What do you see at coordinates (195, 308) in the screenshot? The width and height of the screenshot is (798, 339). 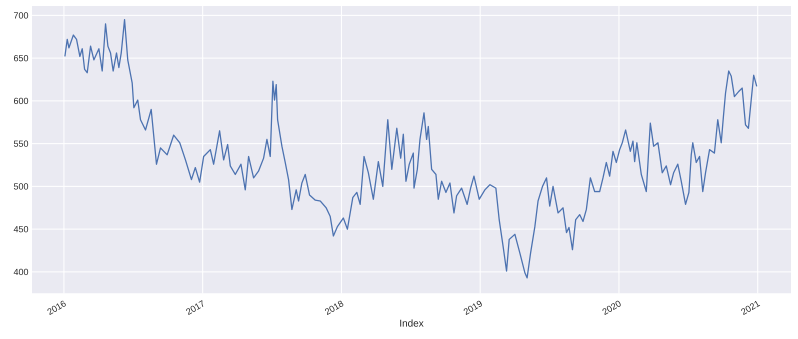 I see `x-tick-label: 2017` at bounding box center [195, 308].